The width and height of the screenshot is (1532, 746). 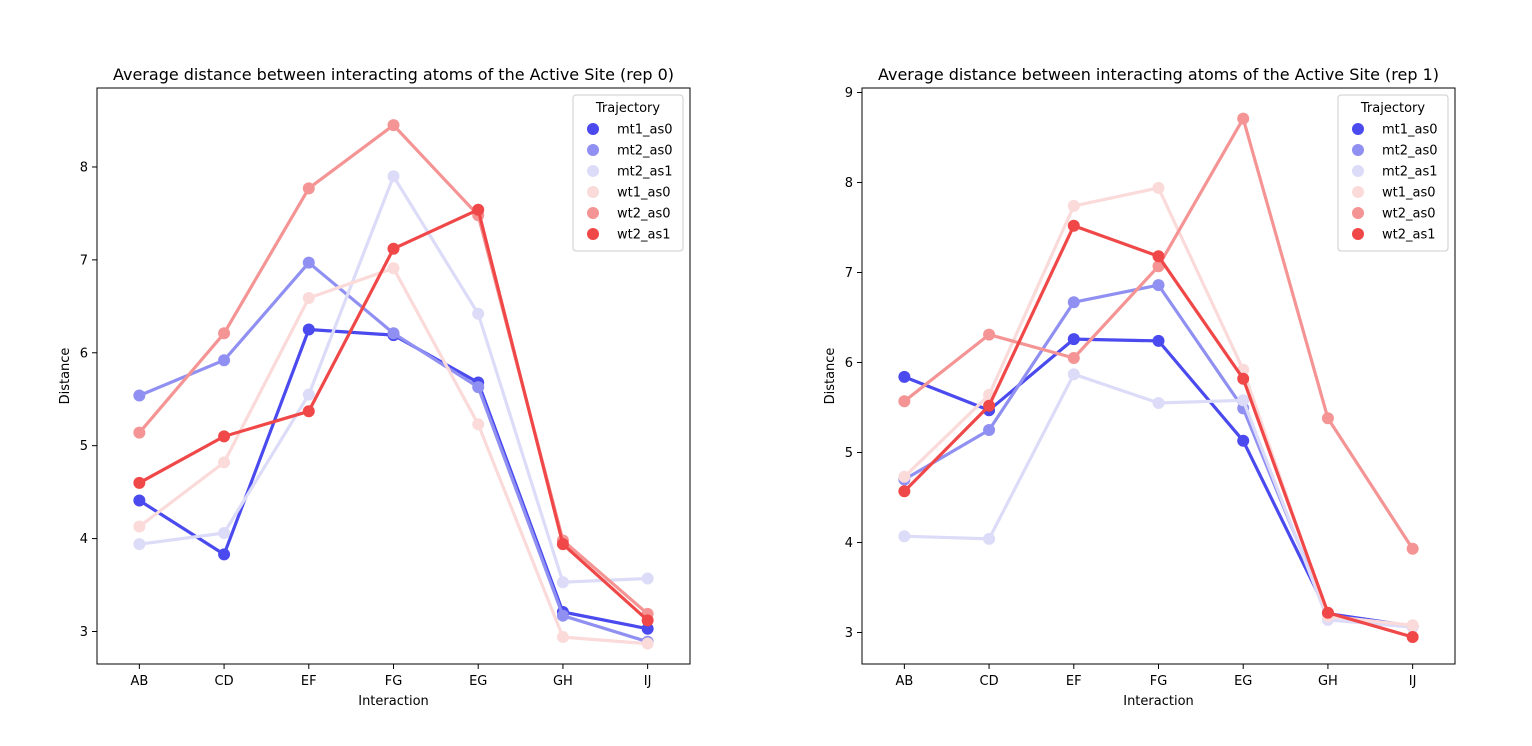 I want to click on x-axis-label: Interaction, so click(x=1158, y=701).